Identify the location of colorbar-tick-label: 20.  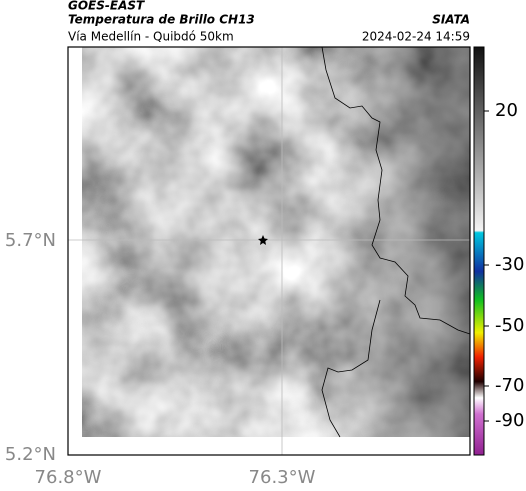
(506, 110).